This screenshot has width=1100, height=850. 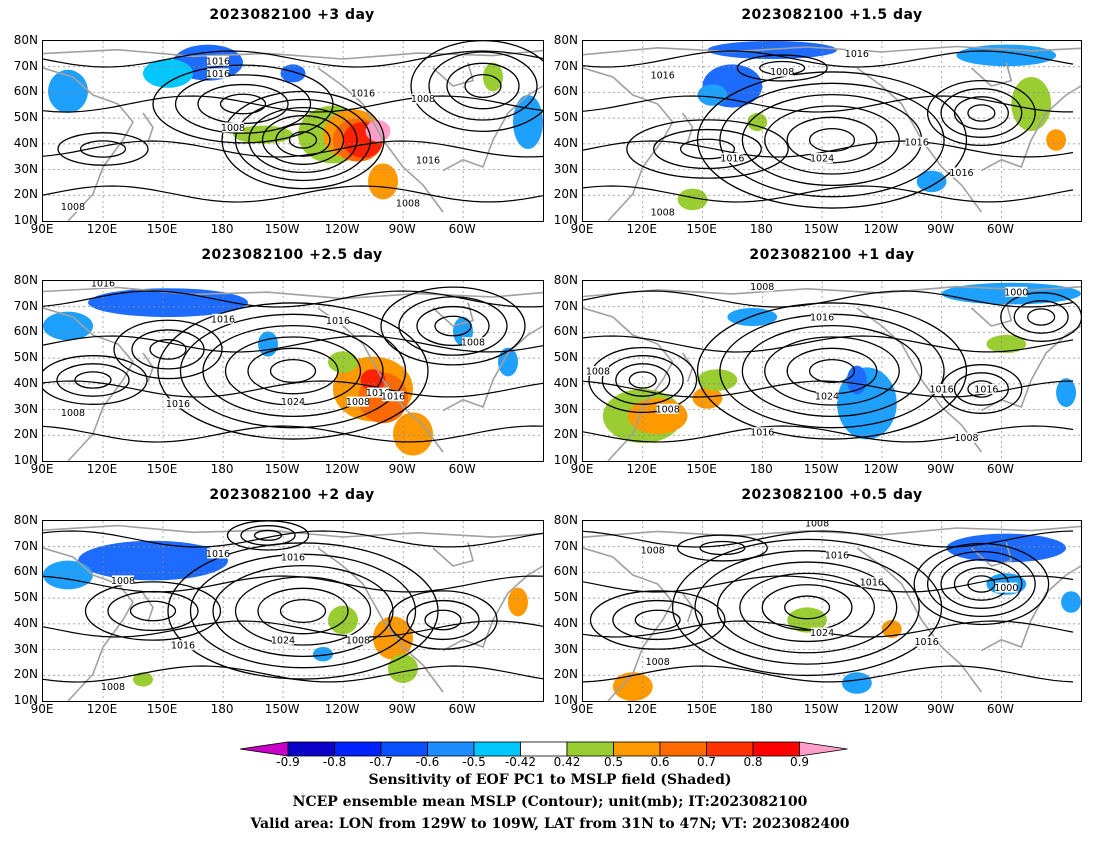 I want to click on longitude-label: 90W, so click(x=941, y=709).